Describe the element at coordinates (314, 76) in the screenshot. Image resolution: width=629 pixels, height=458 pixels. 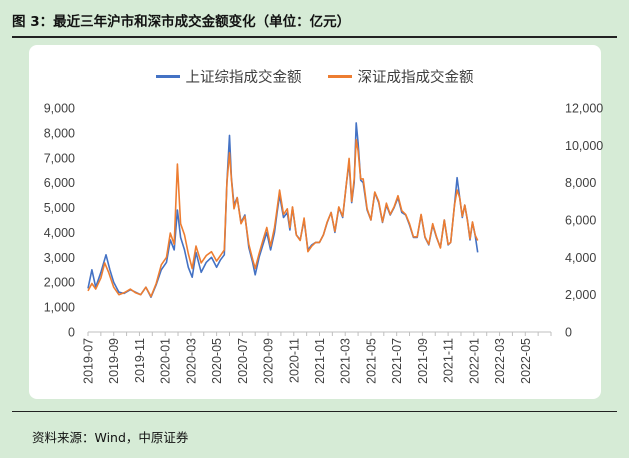
I see `chart-legend: 上证综指成交金额 深证成指成交金额` at that location.